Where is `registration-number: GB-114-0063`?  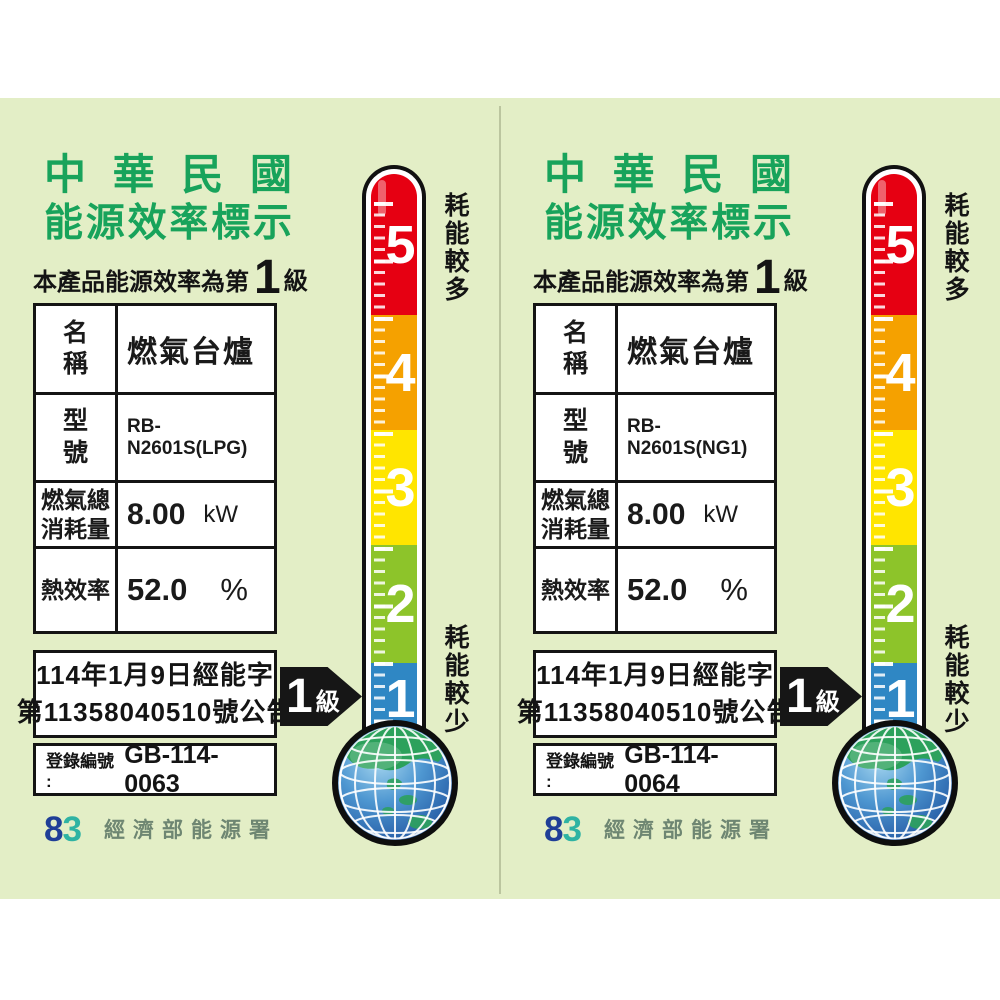 registration-number: GB-114-0063 is located at coordinates (171, 769).